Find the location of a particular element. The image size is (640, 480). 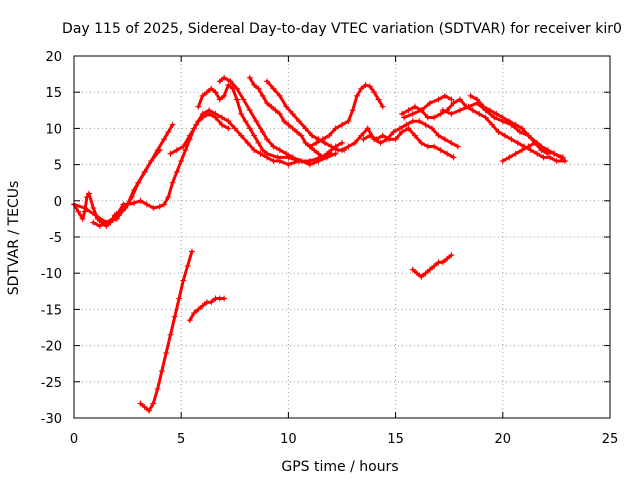

y-tick-label: 0 is located at coordinates (58, 202).